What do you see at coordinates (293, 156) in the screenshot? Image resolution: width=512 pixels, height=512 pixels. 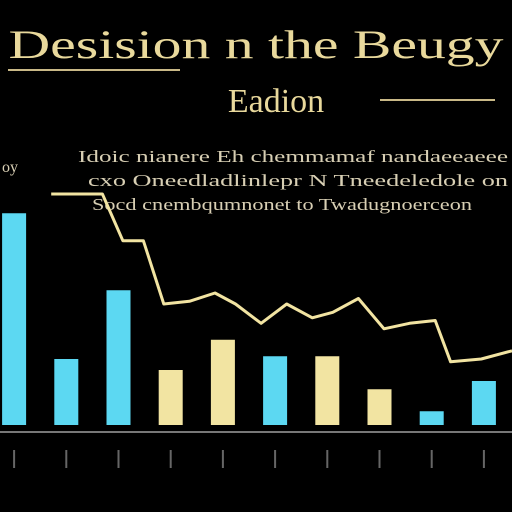 I see `annotation: Idoic nianere Eh chemmamaf nandaeeaeee` at bounding box center [293, 156].